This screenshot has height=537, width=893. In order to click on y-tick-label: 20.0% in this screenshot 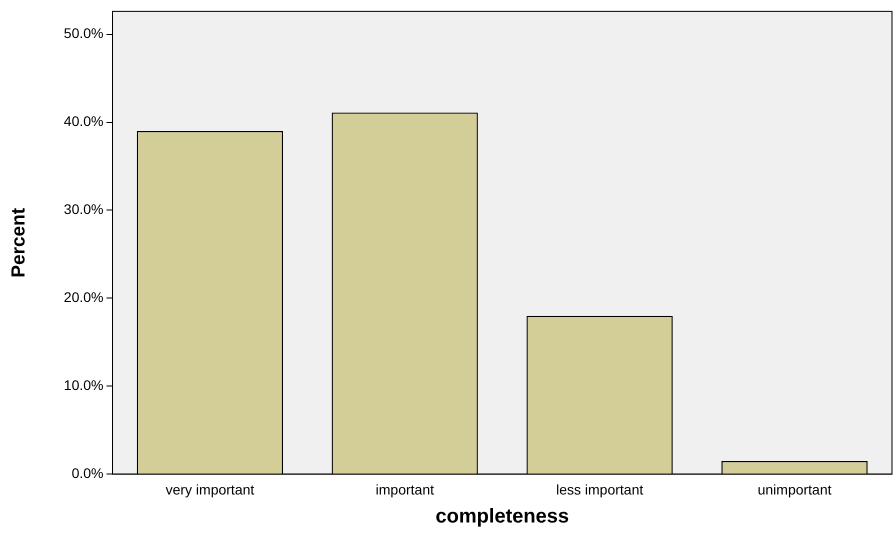, I will do `click(84, 297)`.